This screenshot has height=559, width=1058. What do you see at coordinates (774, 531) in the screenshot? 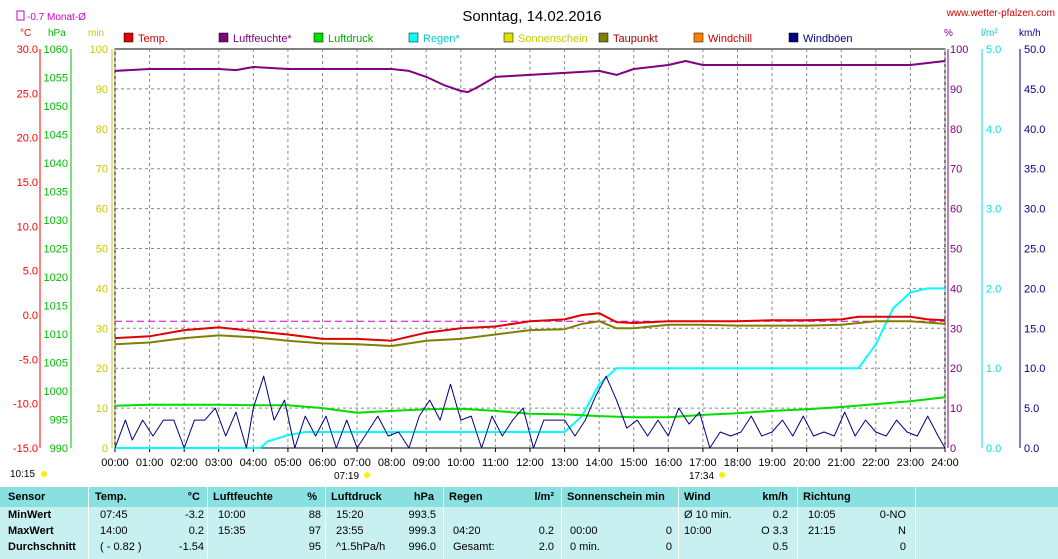
I see `stats-cell-wind_val: O 3.3` at bounding box center [774, 531].